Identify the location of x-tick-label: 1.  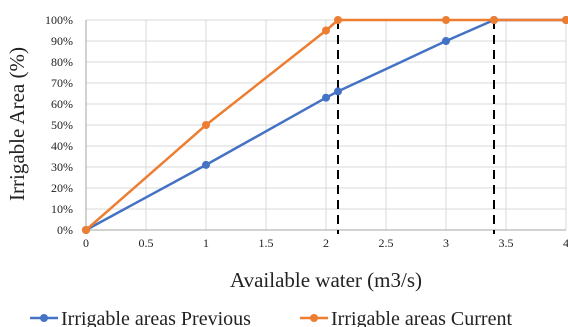
(206, 243).